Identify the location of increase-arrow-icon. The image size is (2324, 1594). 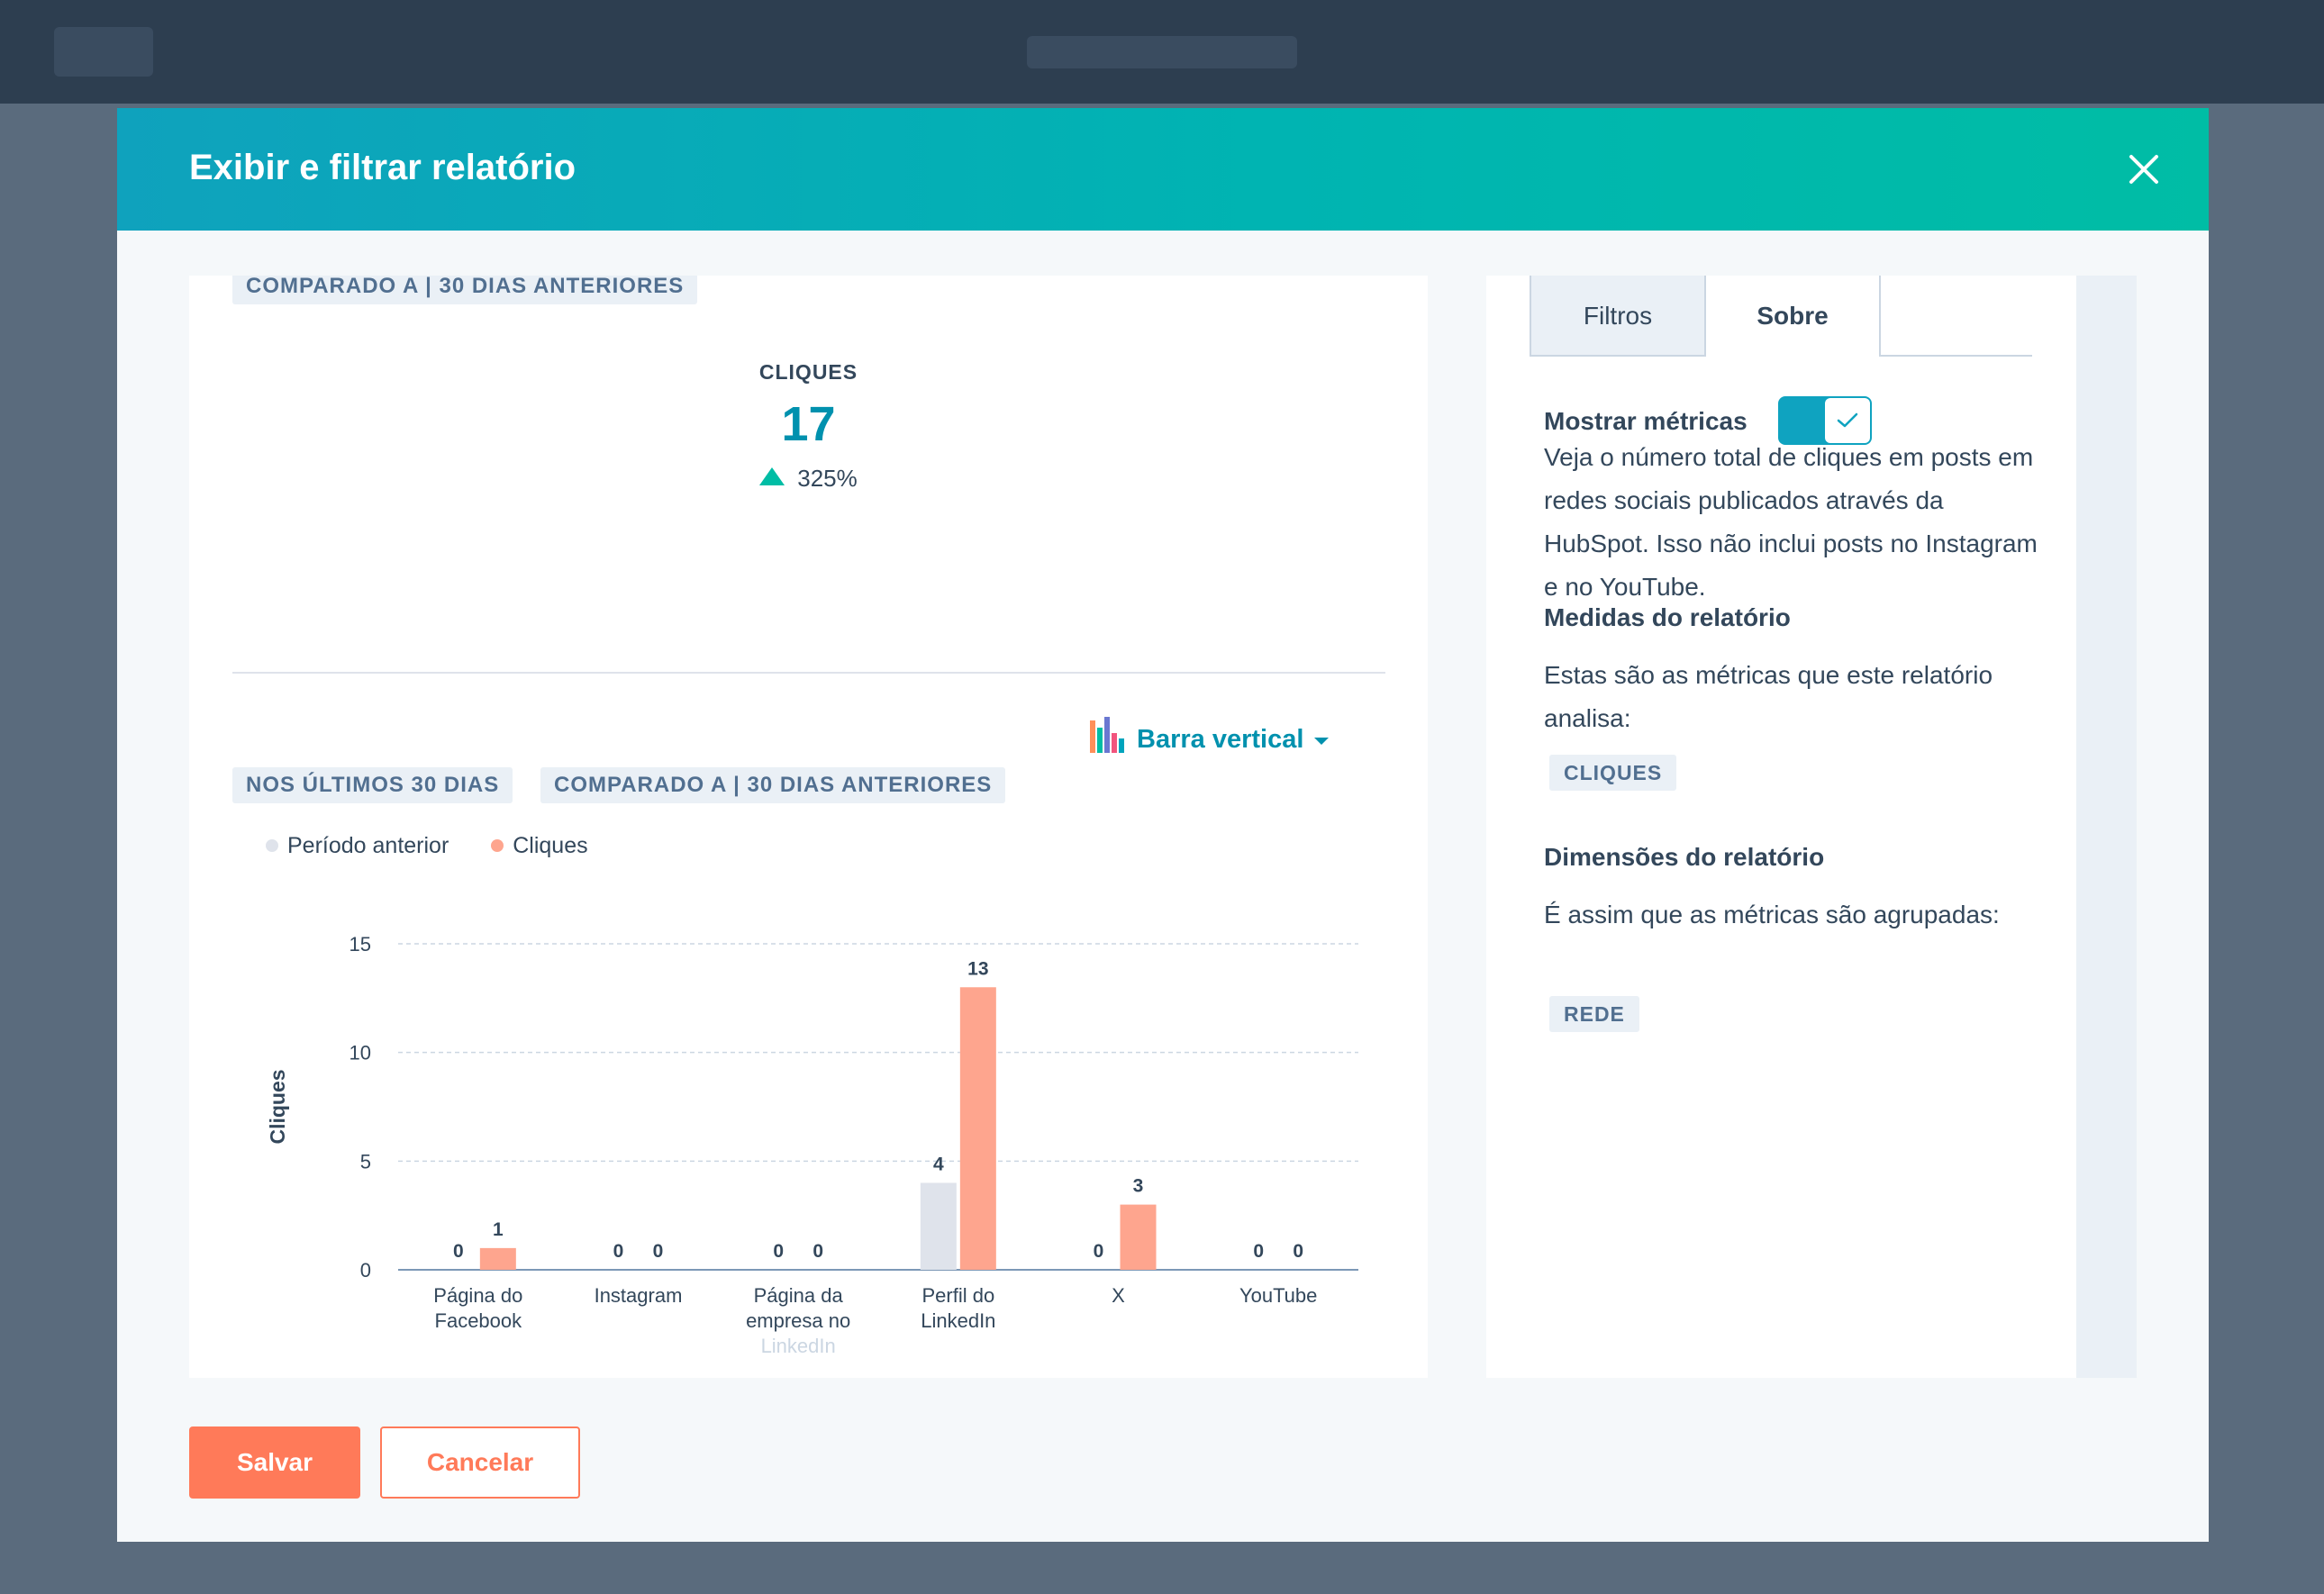
(772, 476).